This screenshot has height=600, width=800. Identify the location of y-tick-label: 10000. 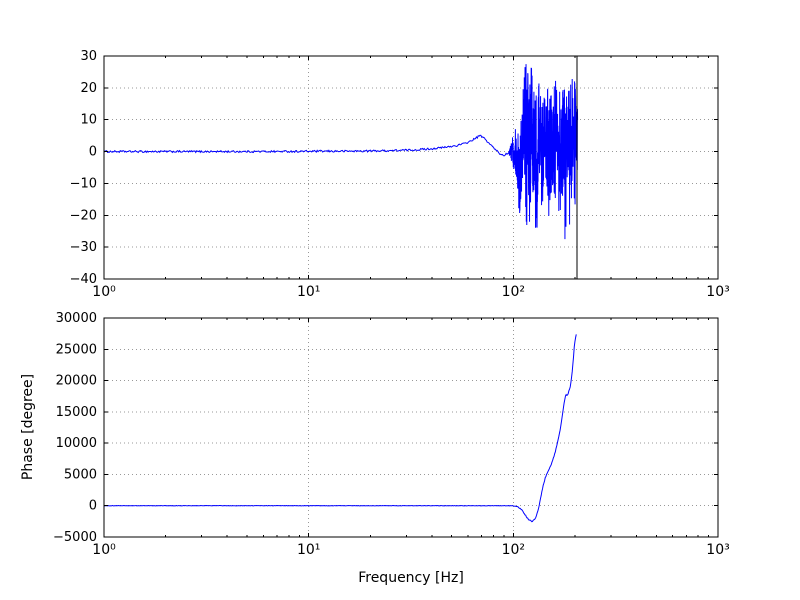
(76, 443).